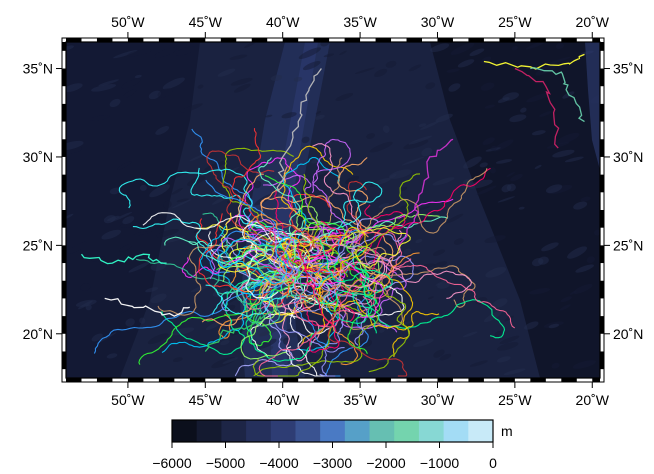 The image size is (654, 474). Describe the element at coordinates (283, 400) in the screenshot. I see `lon-label-bottom: 40˚W` at that location.